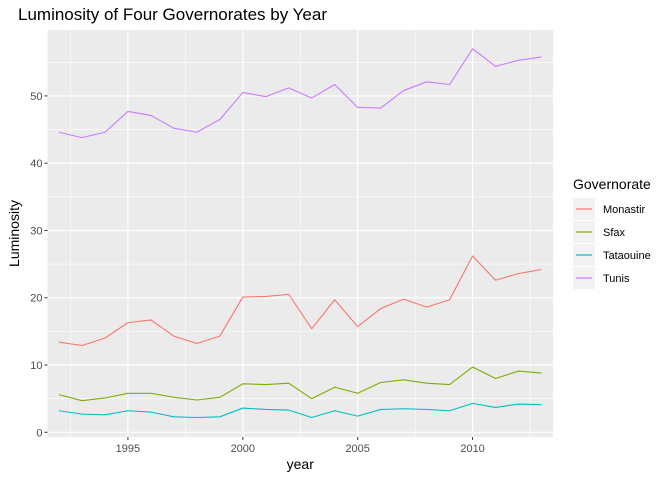  Describe the element at coordinates (612, 184) in the screenshot. I see `legend-title: Governorate` at that location.